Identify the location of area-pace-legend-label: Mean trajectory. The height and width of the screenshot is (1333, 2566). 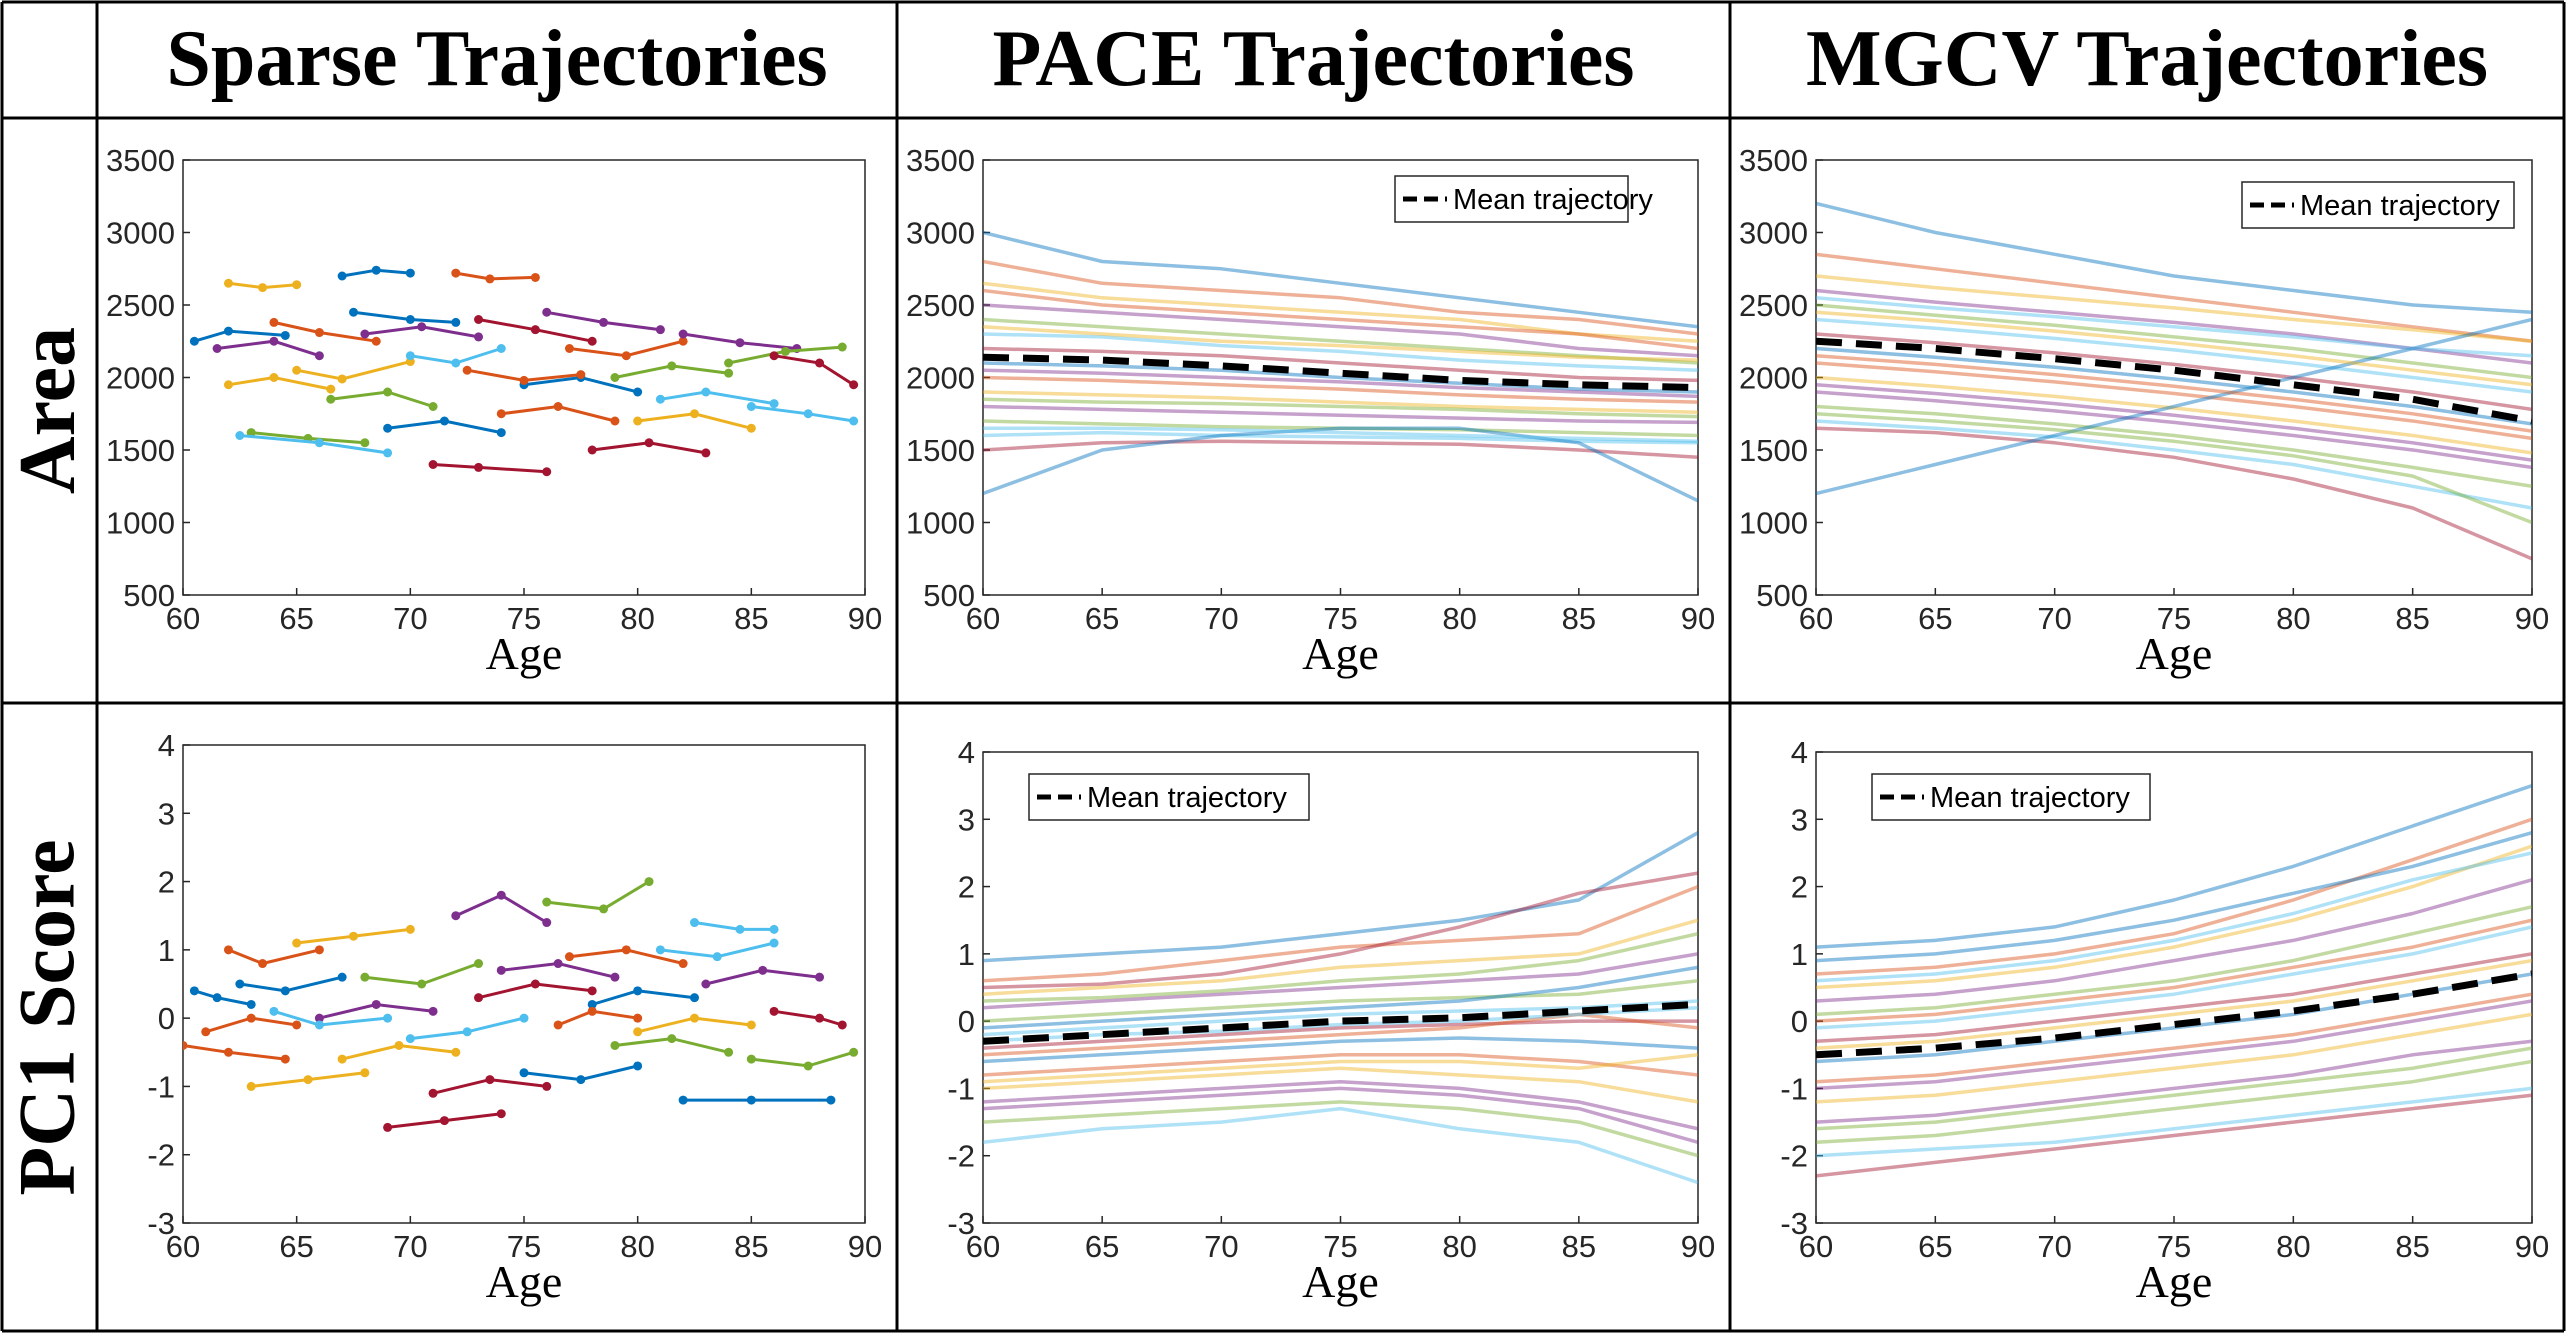
(1553, 200).